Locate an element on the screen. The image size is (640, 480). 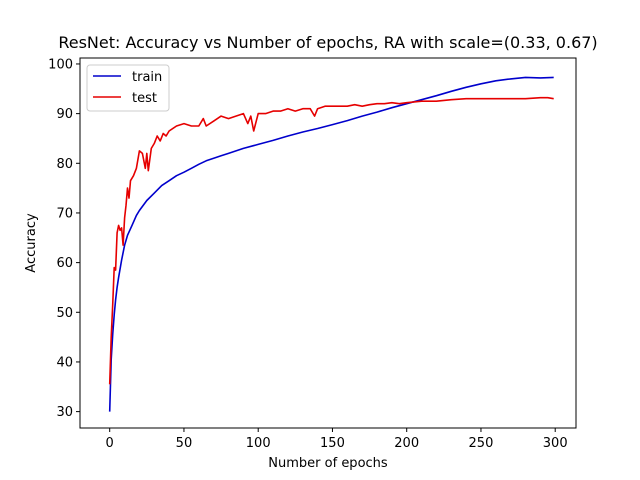
y-axis-label: Accuracy is located at coordinates (31, 243).